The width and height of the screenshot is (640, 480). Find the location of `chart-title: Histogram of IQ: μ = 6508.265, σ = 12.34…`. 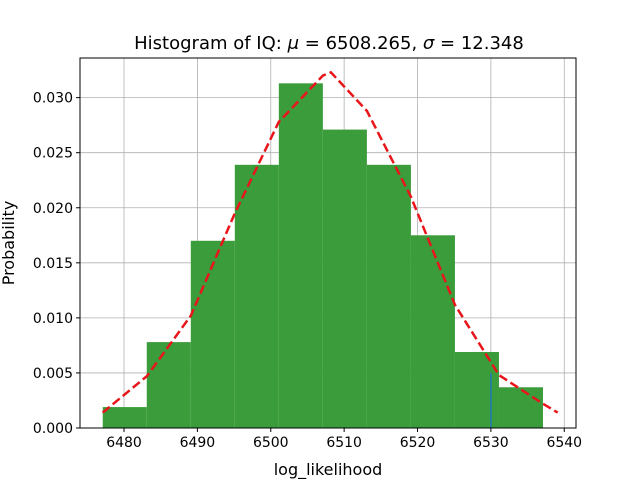

chart-title: Histogram of IQ: μ = 6508.265, σ = 12.34… is located at coordinates (329, 43).